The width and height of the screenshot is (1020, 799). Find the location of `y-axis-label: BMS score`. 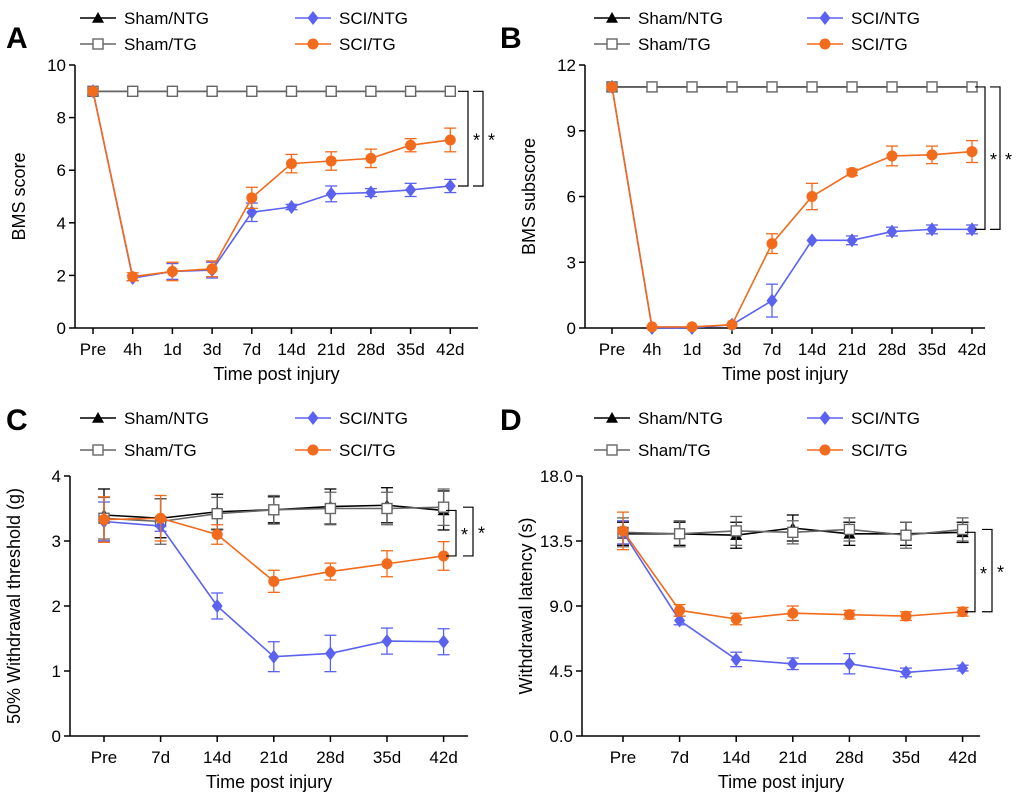

y-axis-label: BMS score is located at coordinates (19, 196).